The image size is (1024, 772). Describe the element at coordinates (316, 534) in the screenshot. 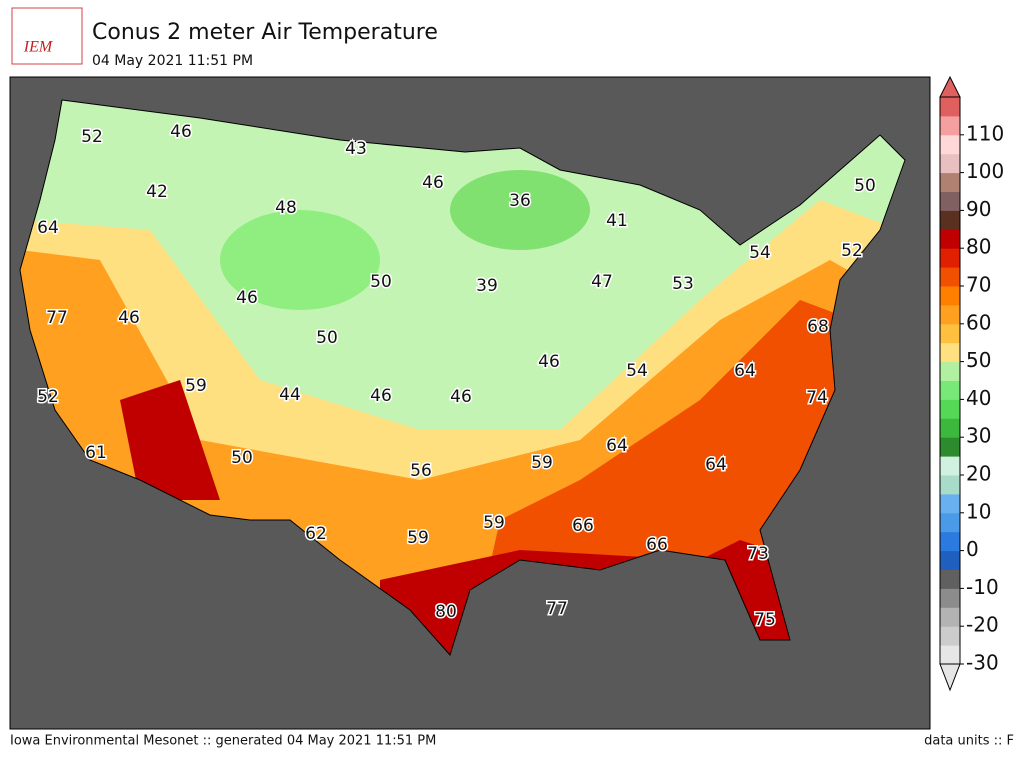

I see `temp-label: 62` at that location.